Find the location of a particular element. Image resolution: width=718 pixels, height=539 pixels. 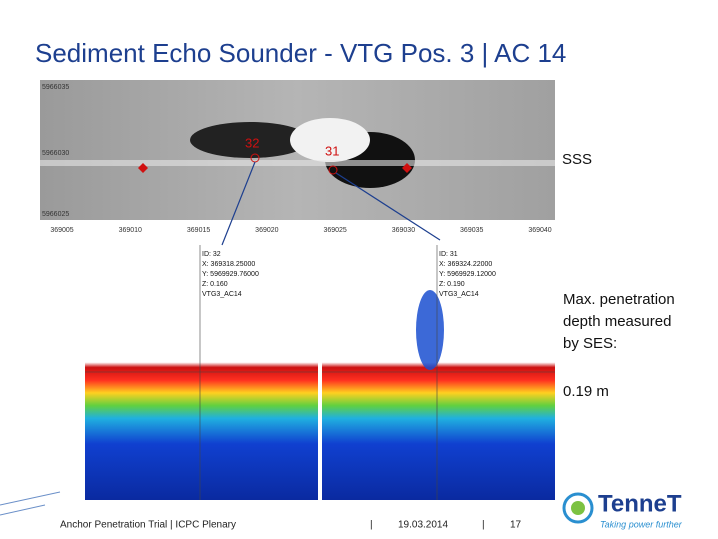

x-axis-label: 369040 is located at coordinates (539, 230).